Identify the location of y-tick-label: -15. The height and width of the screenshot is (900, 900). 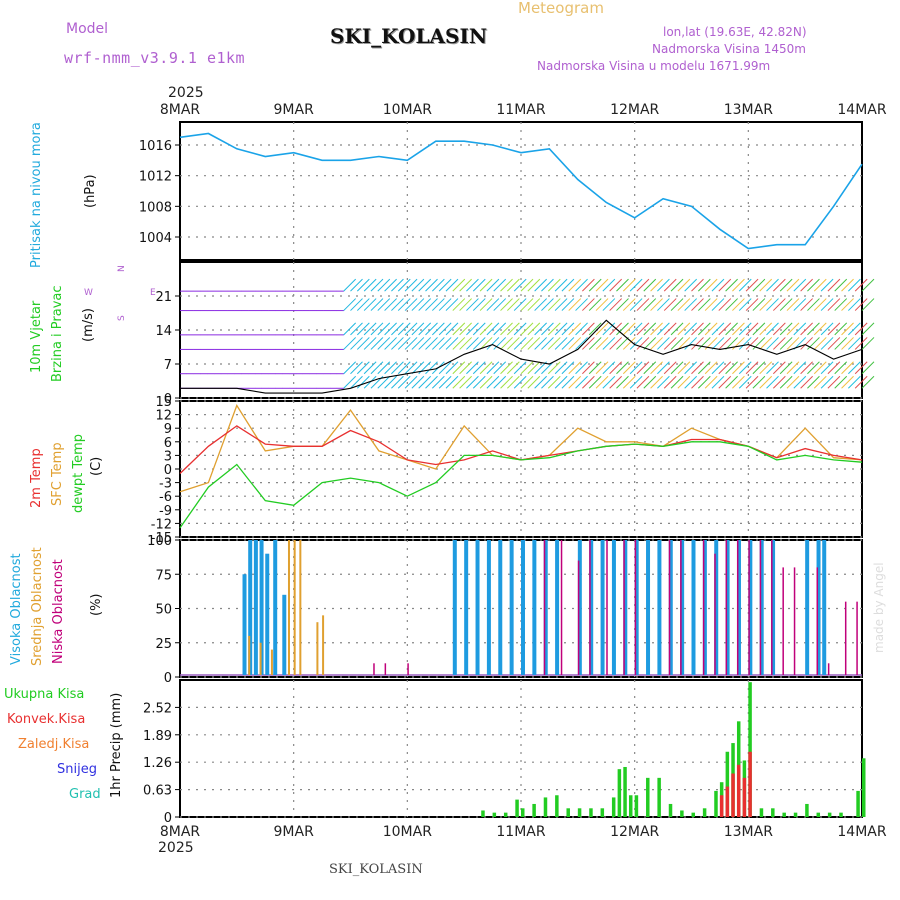
(161, 538).